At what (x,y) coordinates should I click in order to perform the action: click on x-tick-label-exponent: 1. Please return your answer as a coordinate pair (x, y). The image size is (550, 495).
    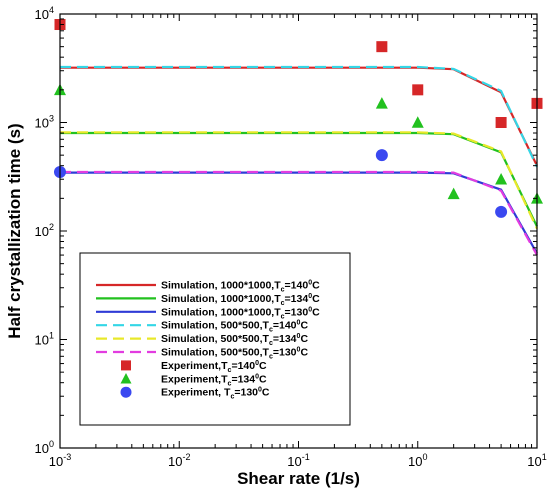
    Looking at the image, I should click on (544, 457).